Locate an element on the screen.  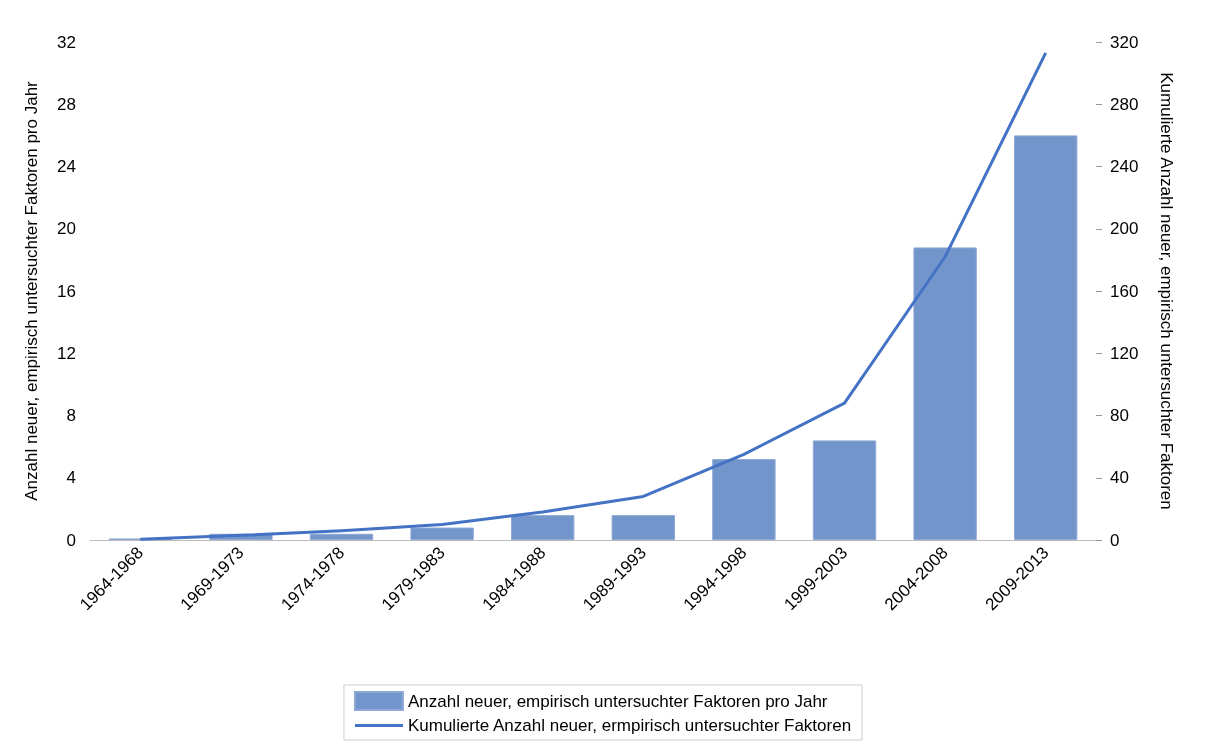
y2-tick-label: 200 is located at coordinates (1124, 229).